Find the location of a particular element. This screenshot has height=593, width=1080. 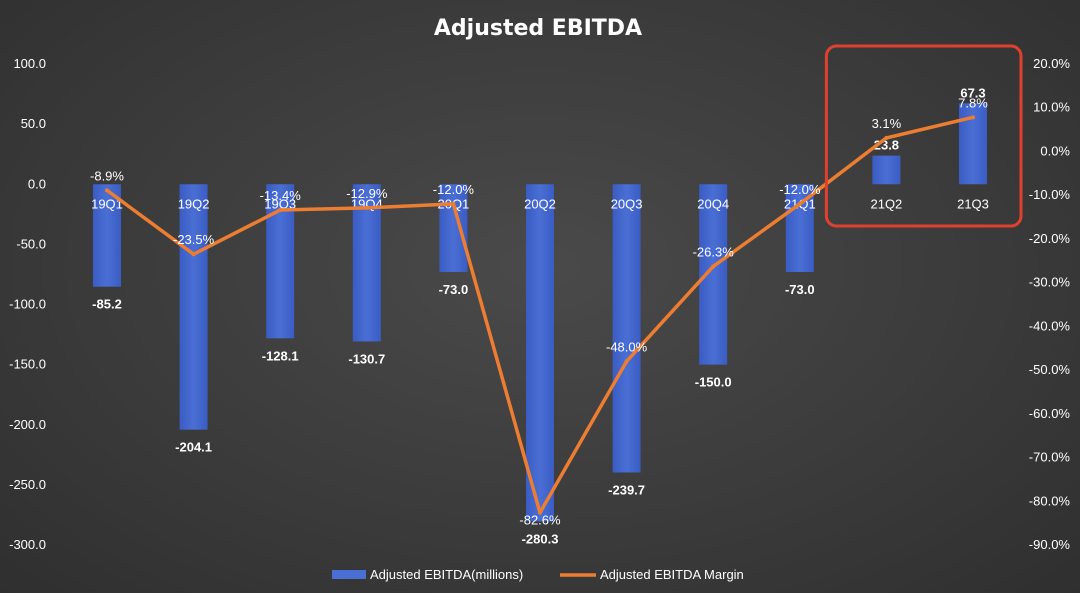

legend-bar-label: Adjusted EBITDA(millions) is located at coordinates (446, 574).